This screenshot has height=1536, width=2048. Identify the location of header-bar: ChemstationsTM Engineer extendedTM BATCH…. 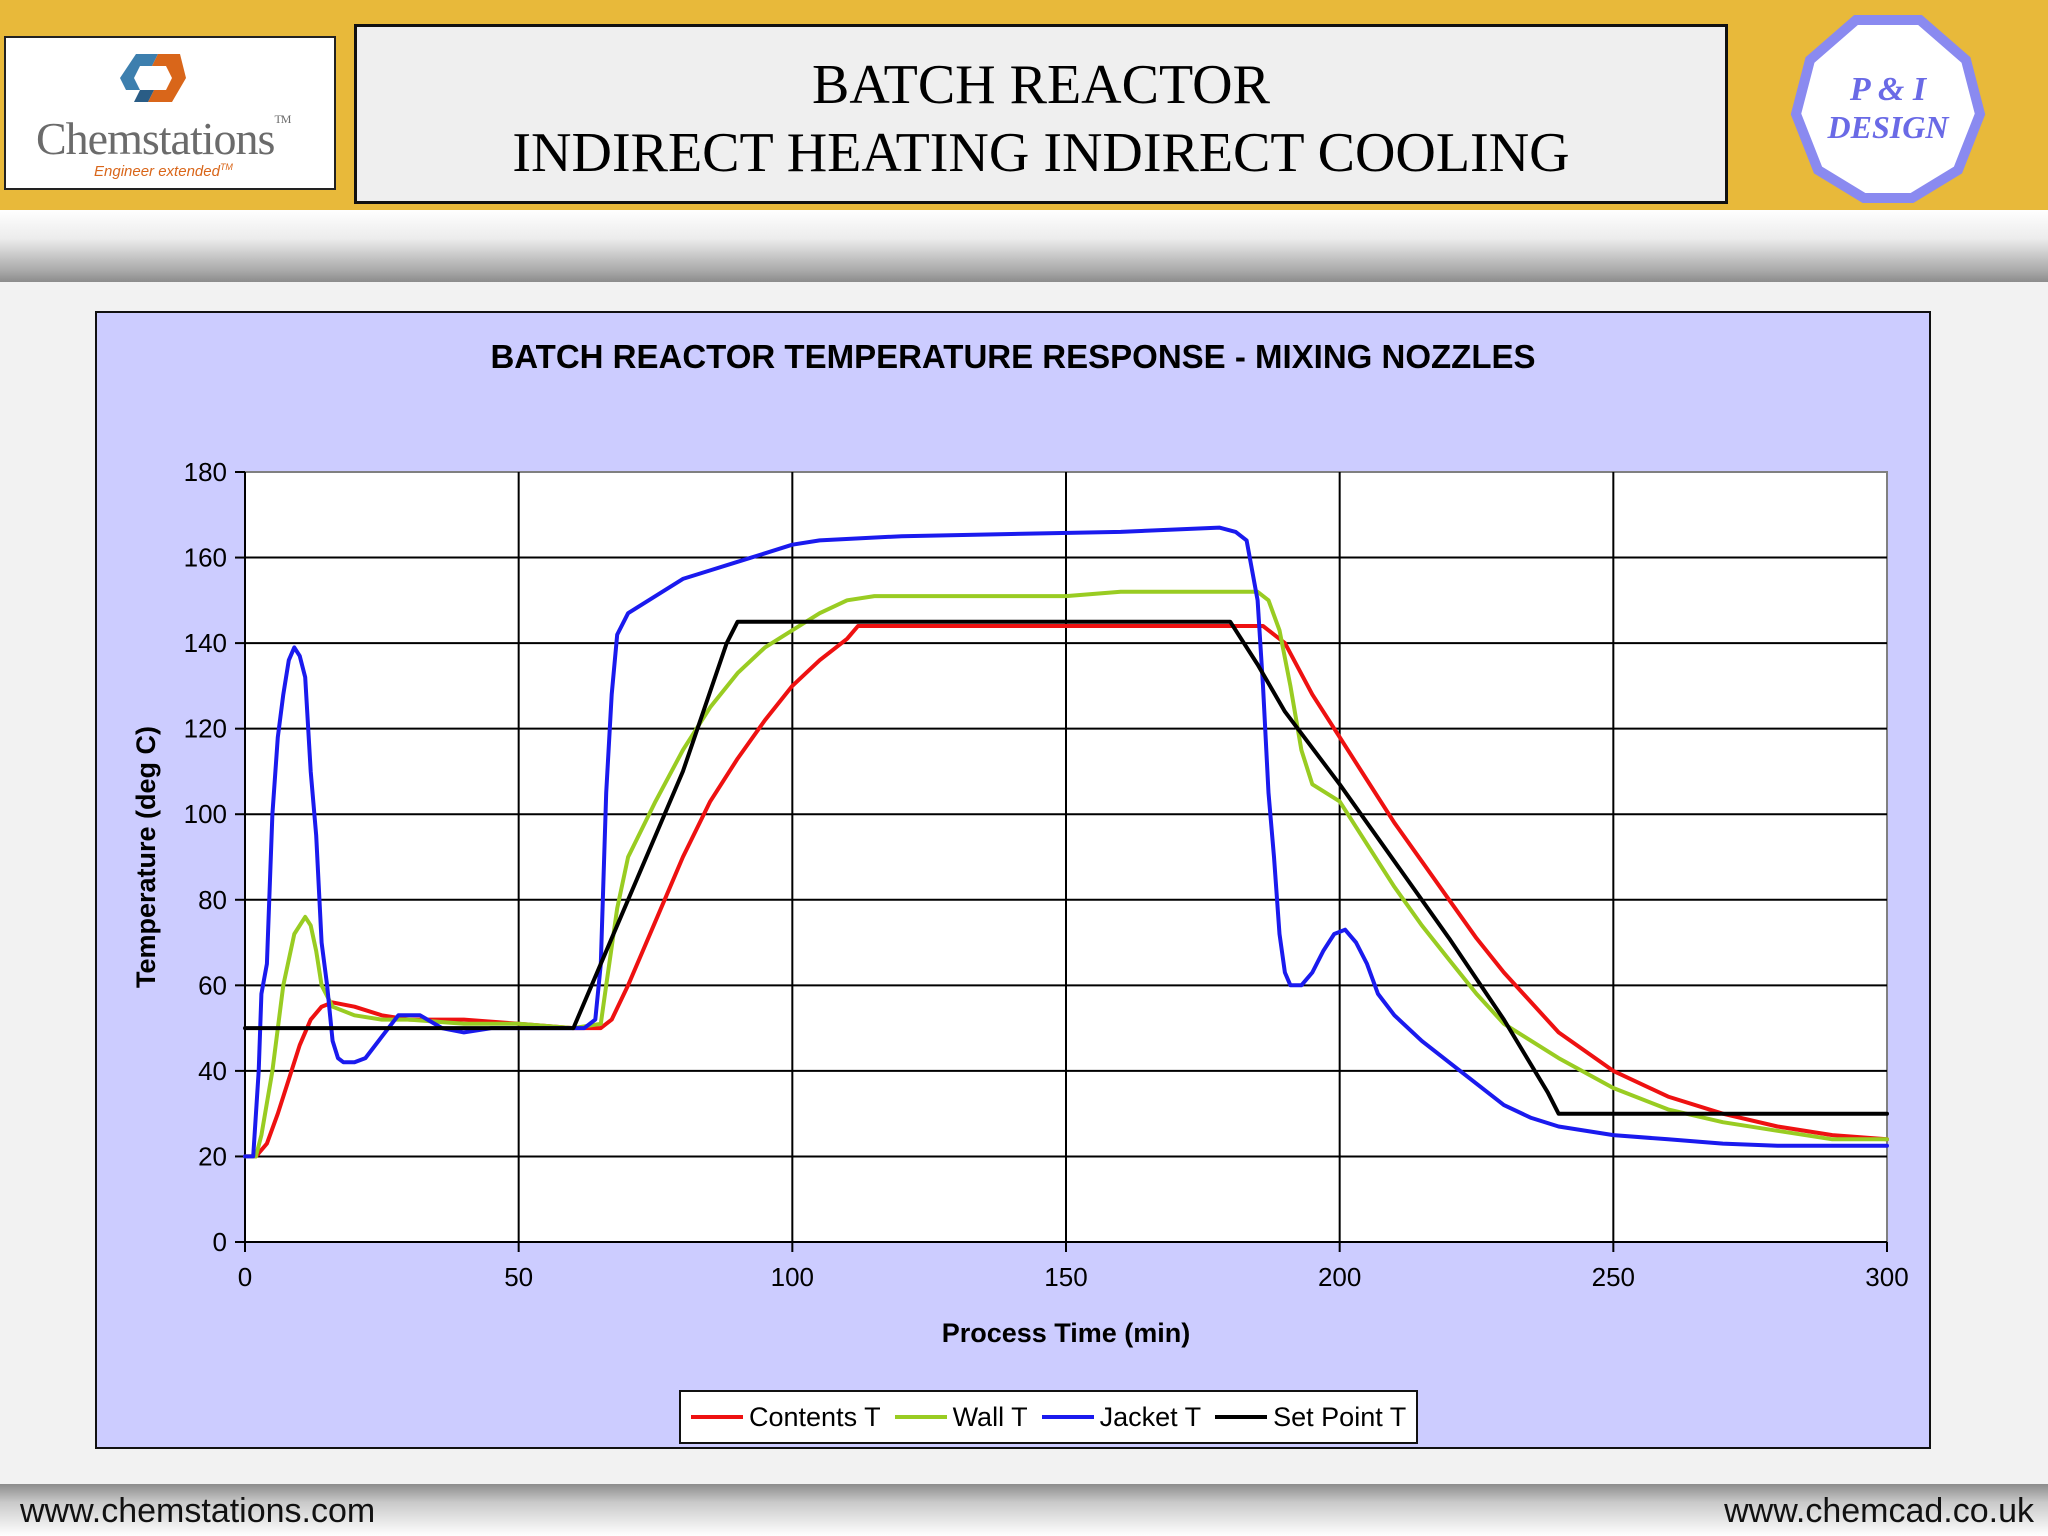
(1024, 105).